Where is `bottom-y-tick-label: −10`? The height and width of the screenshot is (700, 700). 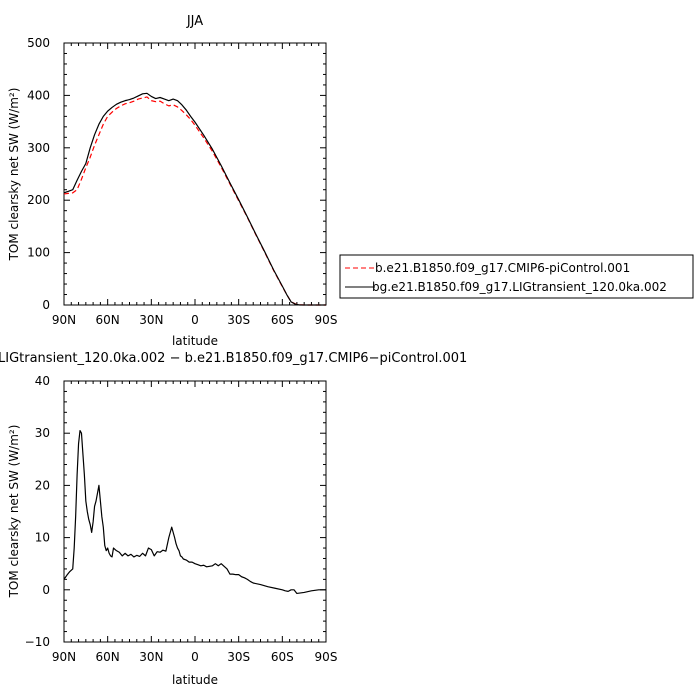 bottom-y-tick-label: −10 is located at coordinates (37, 642).